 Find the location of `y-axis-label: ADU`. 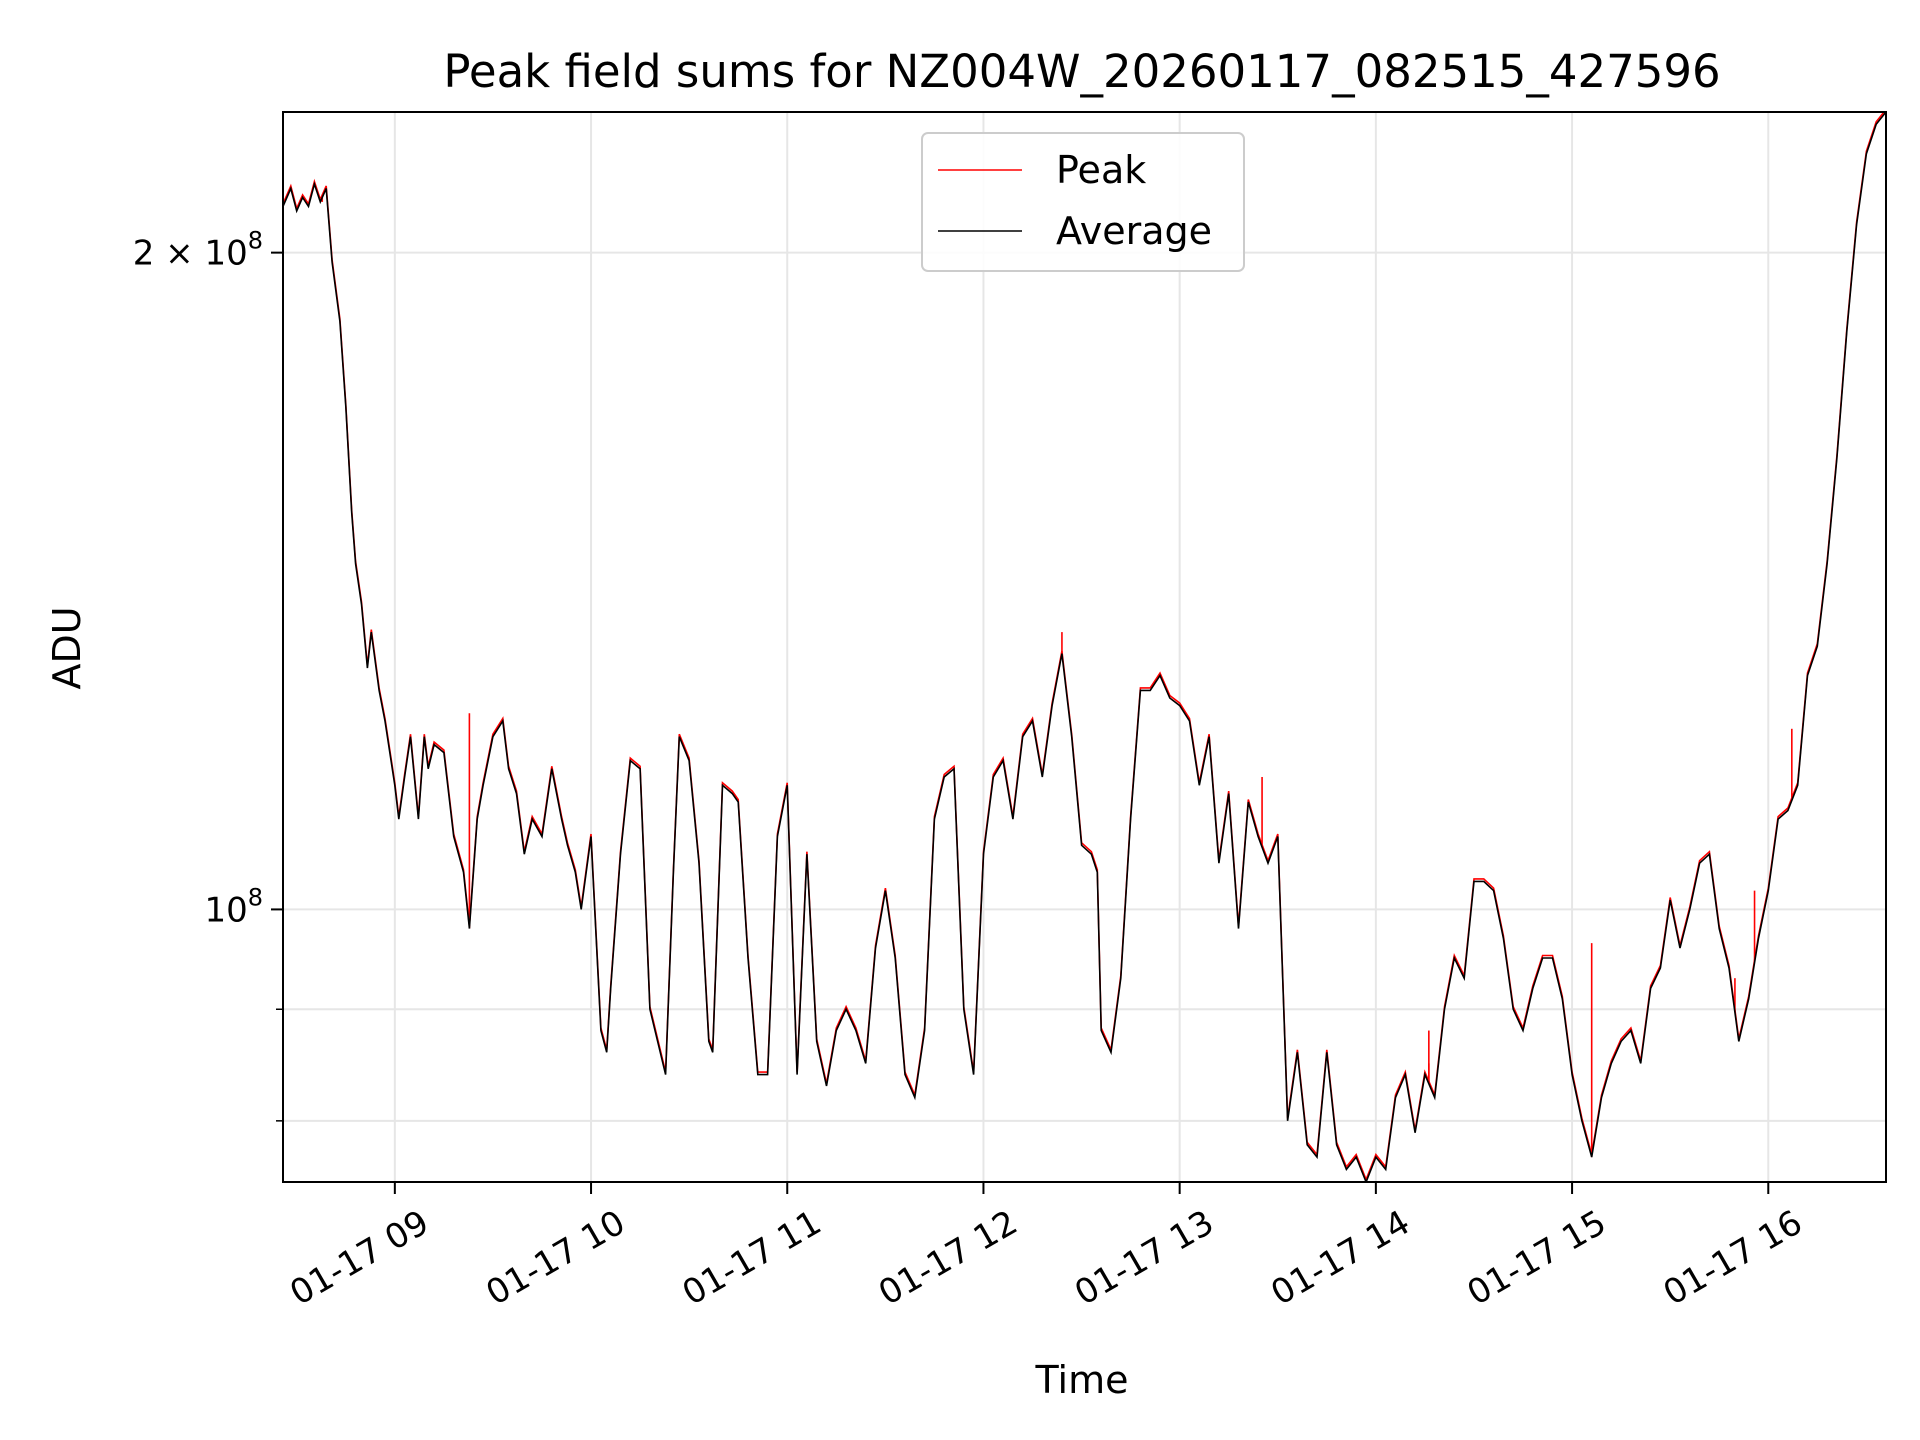

y-axis-label: ADU is located at coordinates (67, 647).